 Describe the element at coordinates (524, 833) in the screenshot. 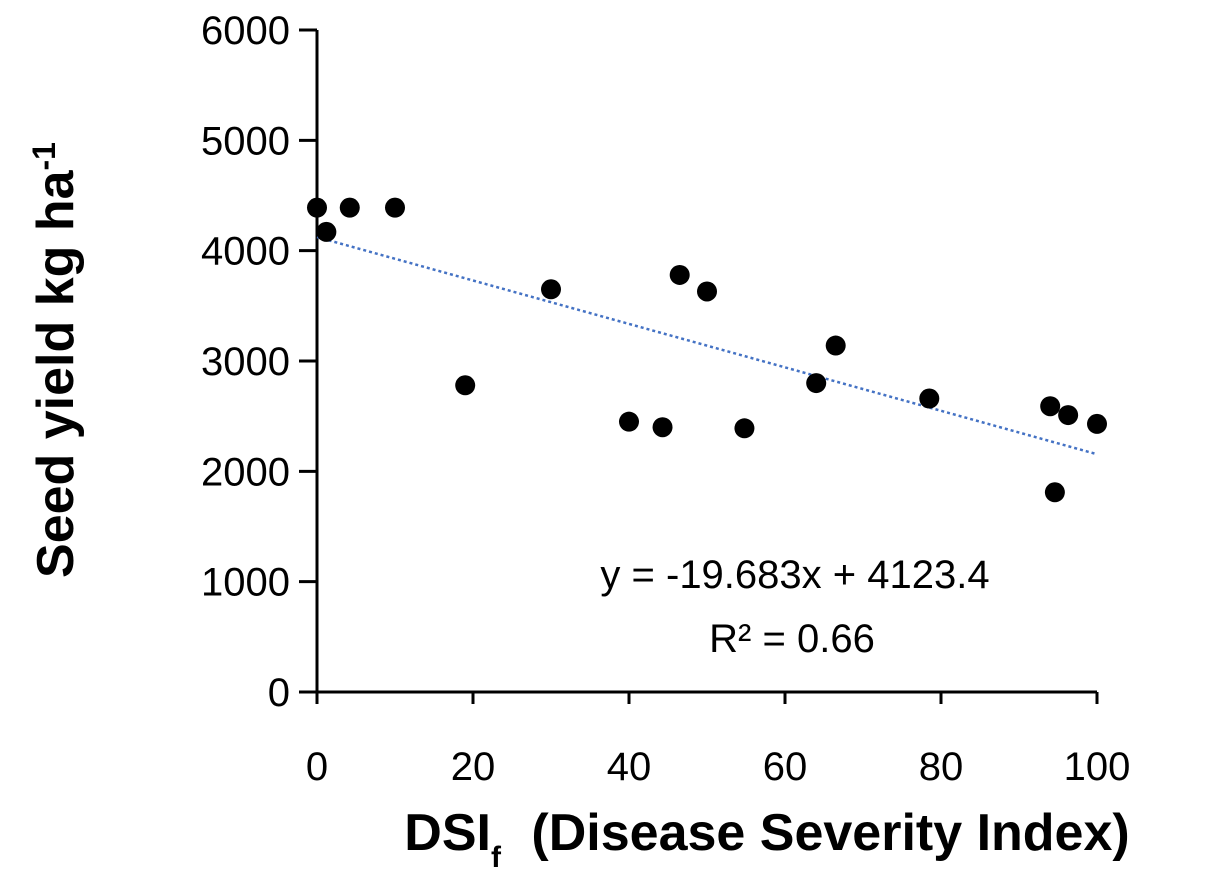

I see `x-axis-title-space` at that location.